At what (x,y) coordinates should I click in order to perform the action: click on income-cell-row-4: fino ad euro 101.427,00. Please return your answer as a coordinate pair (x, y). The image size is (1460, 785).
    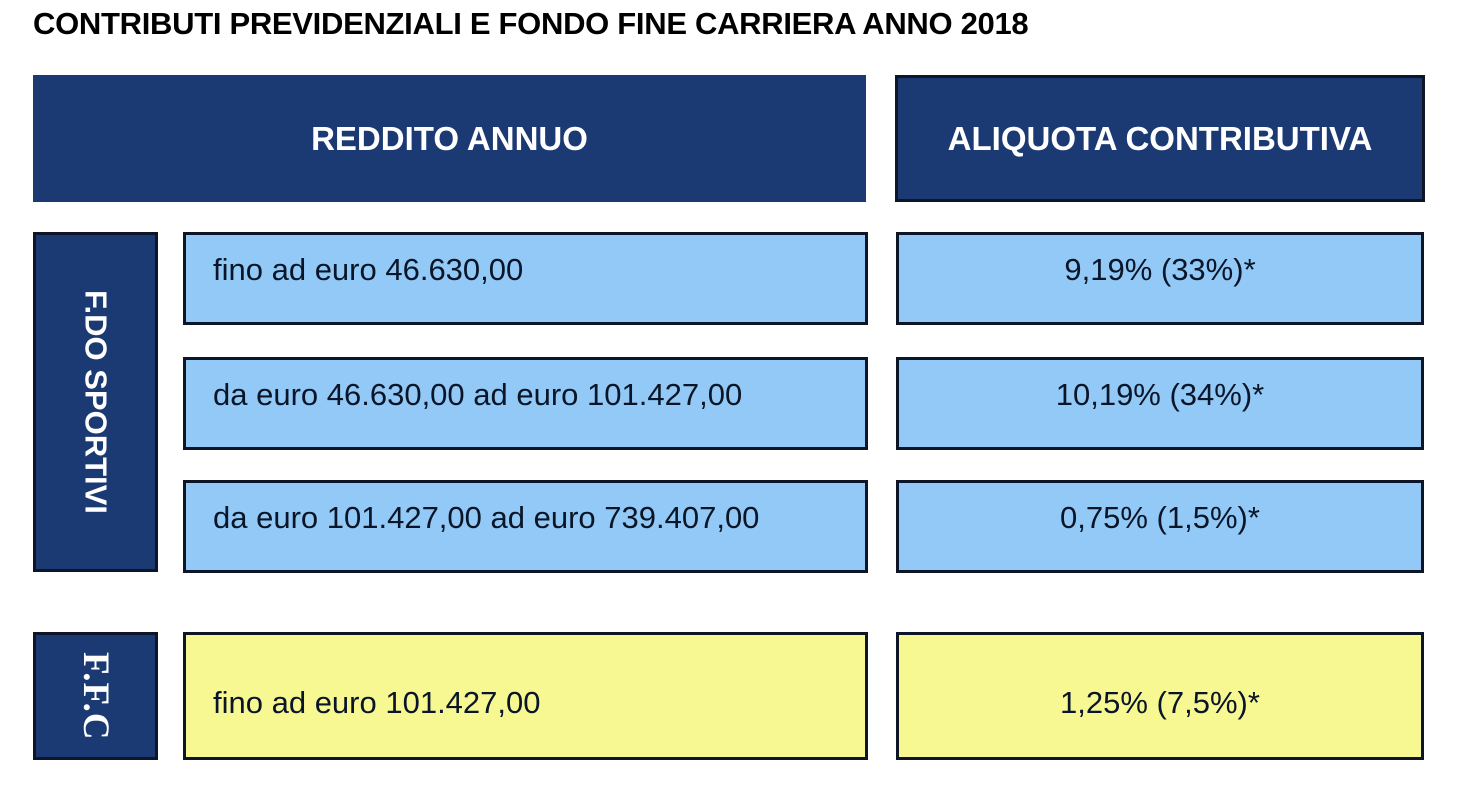
    Looking at the image, I should click on (525, 696).